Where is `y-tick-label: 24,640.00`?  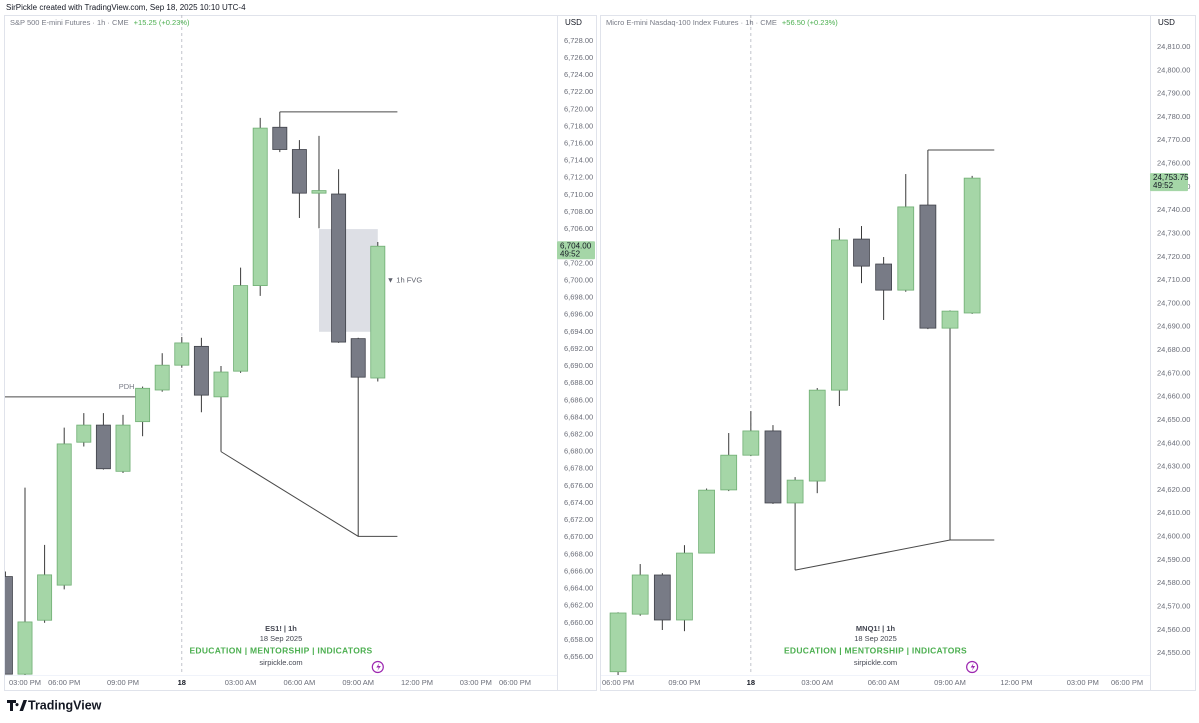
y-tick-label: 24,640.00 is located at coordinates (1173, 442).